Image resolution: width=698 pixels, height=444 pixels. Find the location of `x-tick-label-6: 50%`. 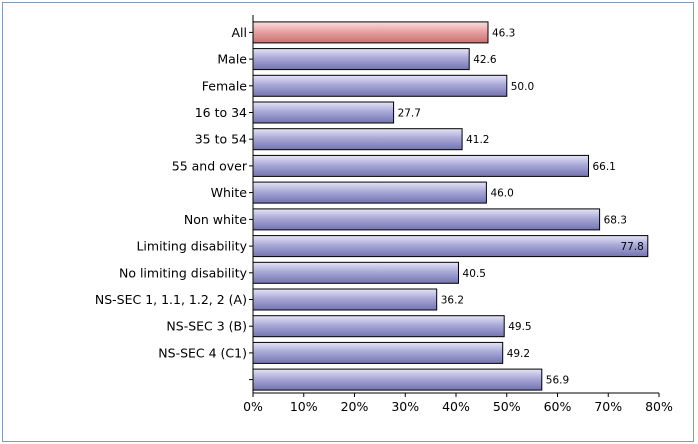

x-tick-label-6: 50% is located at coordinates (507, 406).